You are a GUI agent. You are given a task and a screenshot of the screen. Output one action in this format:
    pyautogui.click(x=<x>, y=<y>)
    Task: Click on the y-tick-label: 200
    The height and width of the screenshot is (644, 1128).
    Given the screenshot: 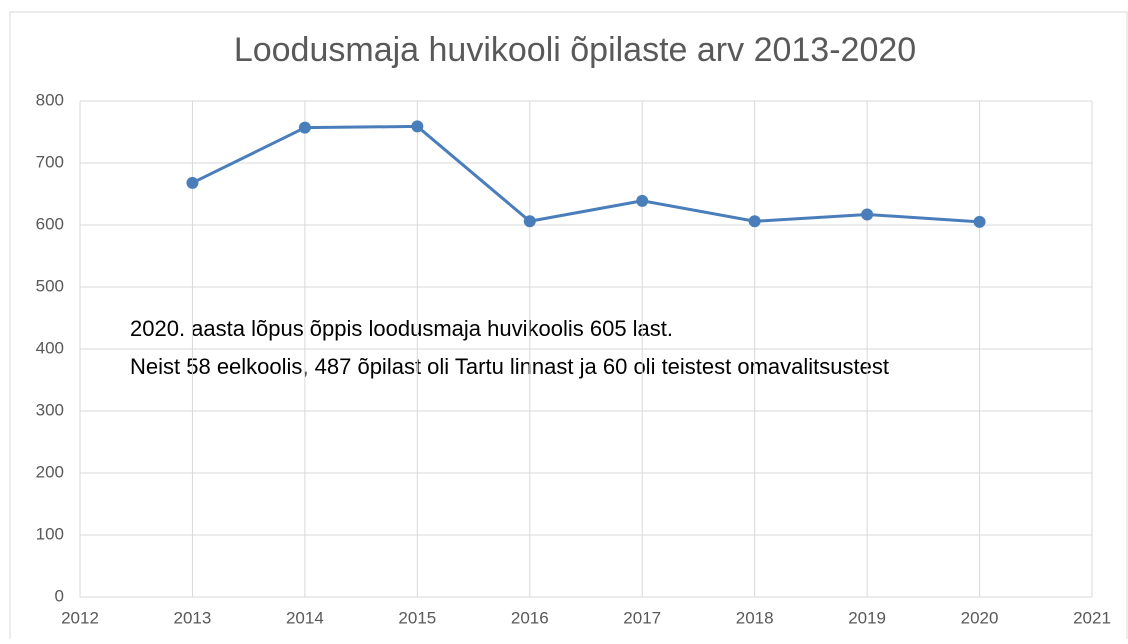 What is the action you would take?
    pyautogui.click(x=50, y=471)
    